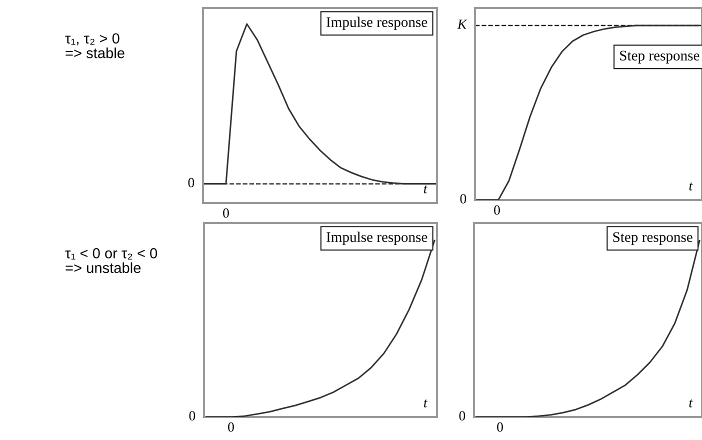 The height and width of the screenshot is (440, 702). I want to click on text: τ₁, τ₂ > 0 => stable, so click(94, 45).